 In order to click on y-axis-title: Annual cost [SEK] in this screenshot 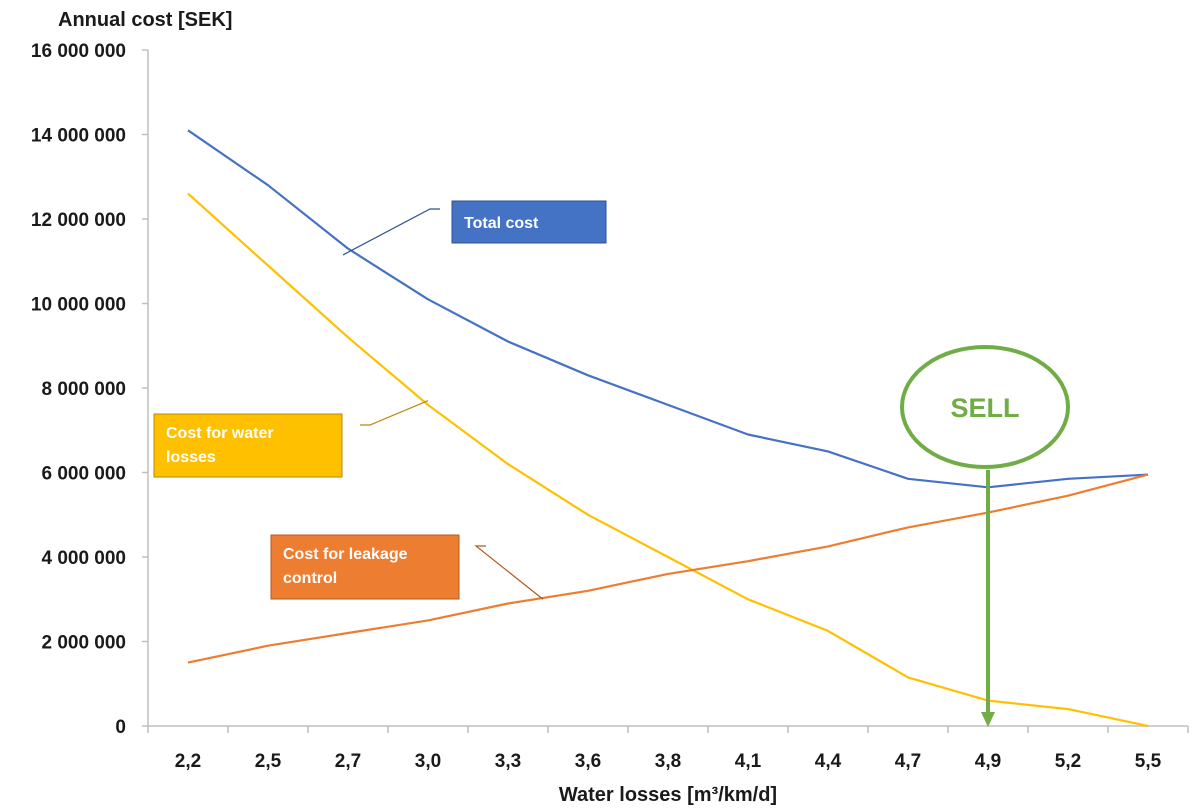, I will do `click(145, 20)`.